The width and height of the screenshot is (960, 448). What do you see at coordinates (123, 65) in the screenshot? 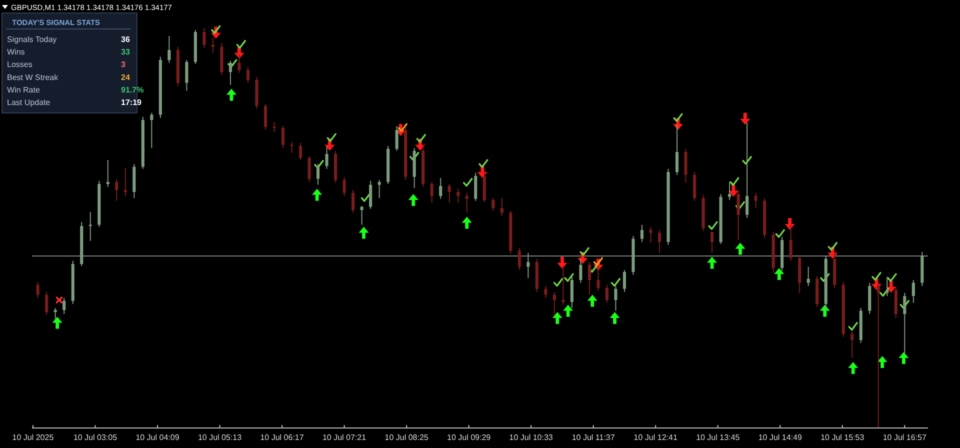
I see `text: 3` at bounding box center [123, 65].